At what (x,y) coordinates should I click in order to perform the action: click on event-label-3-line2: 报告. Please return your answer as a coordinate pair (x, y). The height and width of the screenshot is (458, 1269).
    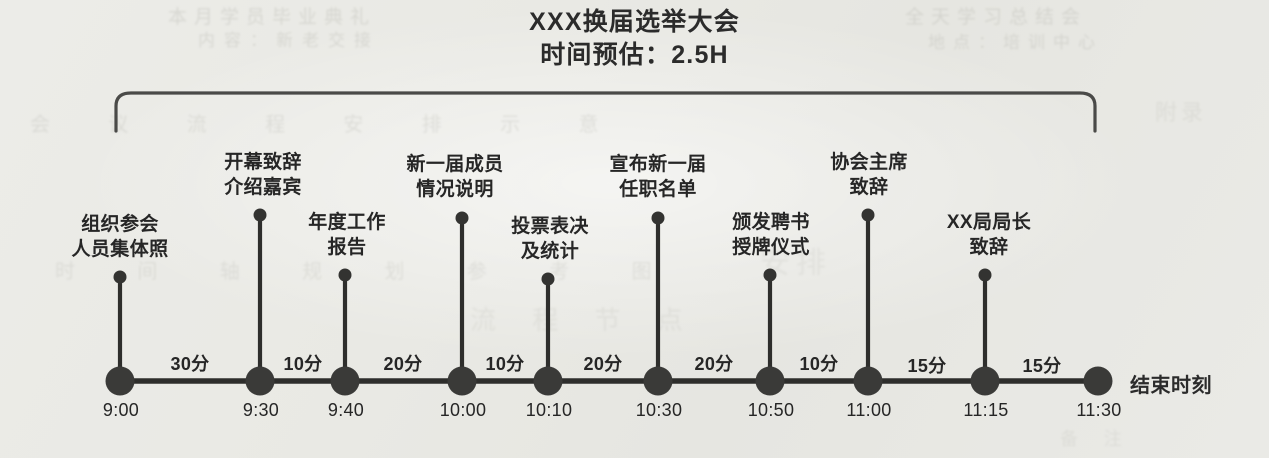
    Looking at the image, I should click on (347, 248).